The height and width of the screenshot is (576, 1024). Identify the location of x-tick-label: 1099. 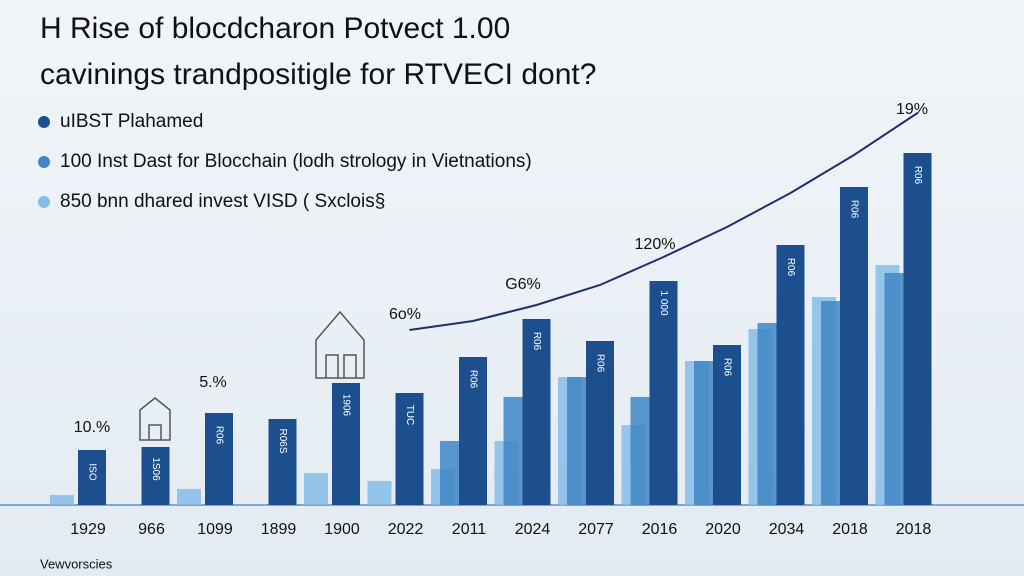
(215, 529).